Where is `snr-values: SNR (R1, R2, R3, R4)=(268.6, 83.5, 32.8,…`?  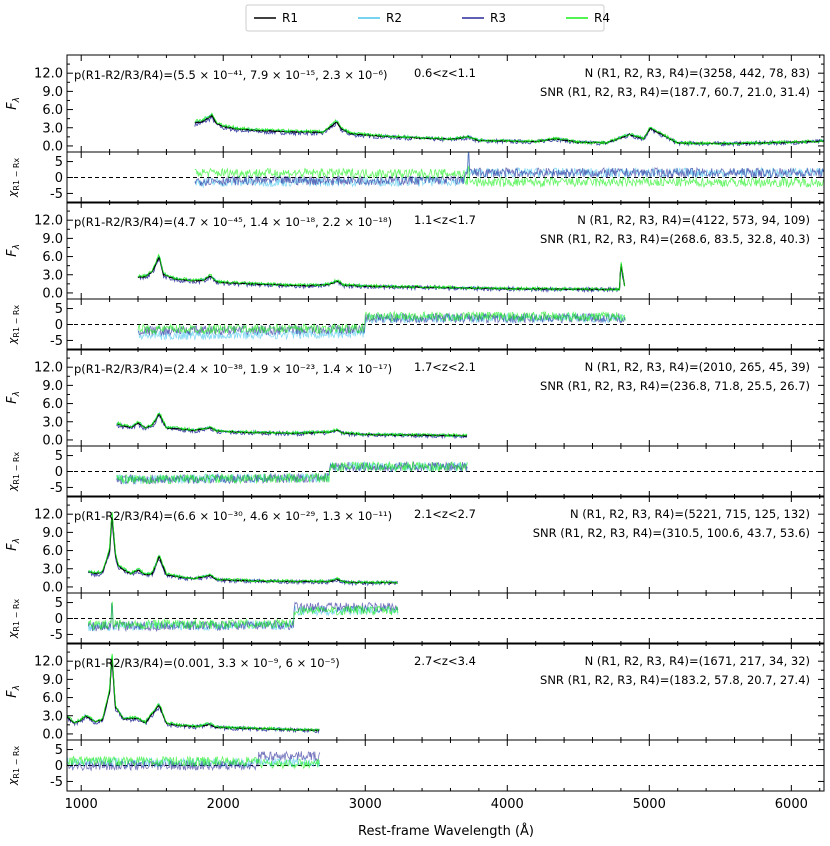 snr-values: SNR (R1, R2, R3, R4)=(268.6, 83.5, 32.8,… is located at coordinates (675, 239).